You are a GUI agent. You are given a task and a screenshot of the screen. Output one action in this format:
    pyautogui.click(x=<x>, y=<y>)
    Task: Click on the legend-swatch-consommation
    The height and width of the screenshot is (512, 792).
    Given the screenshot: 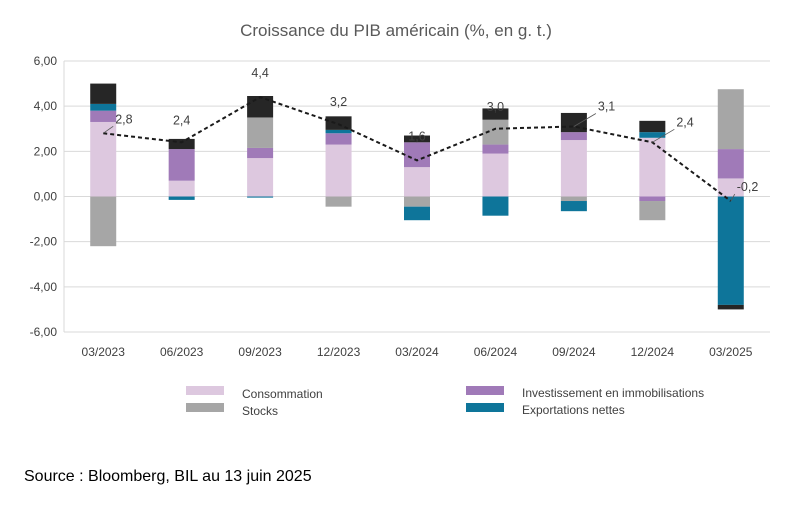 What is the action you would take?
    pyautogui.click(x=205, y=390)
    